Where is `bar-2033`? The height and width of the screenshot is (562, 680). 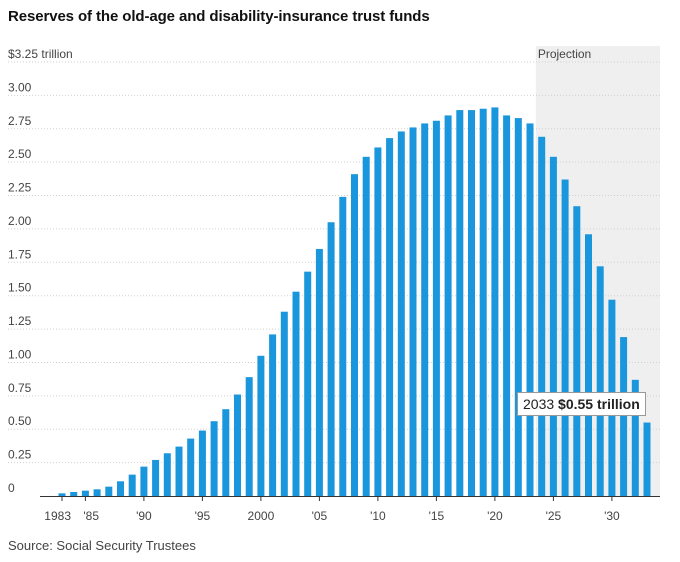
bar-2033 is located at coordinates (647, 459).